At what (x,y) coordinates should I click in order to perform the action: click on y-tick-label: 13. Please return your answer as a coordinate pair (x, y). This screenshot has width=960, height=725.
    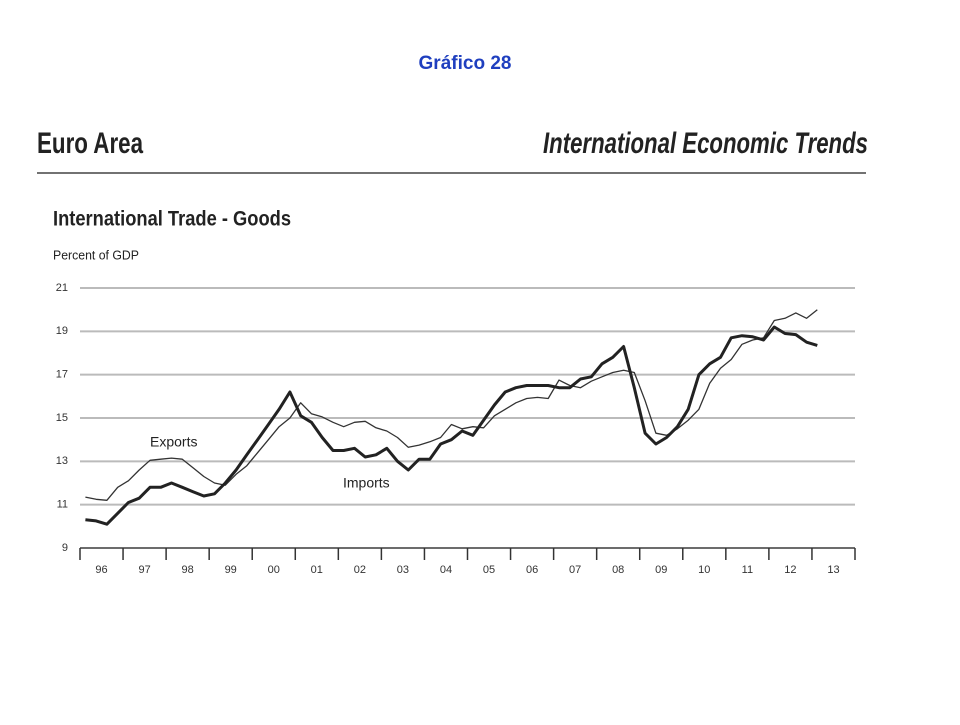
    Looking at the image, I should click on (62, 461).